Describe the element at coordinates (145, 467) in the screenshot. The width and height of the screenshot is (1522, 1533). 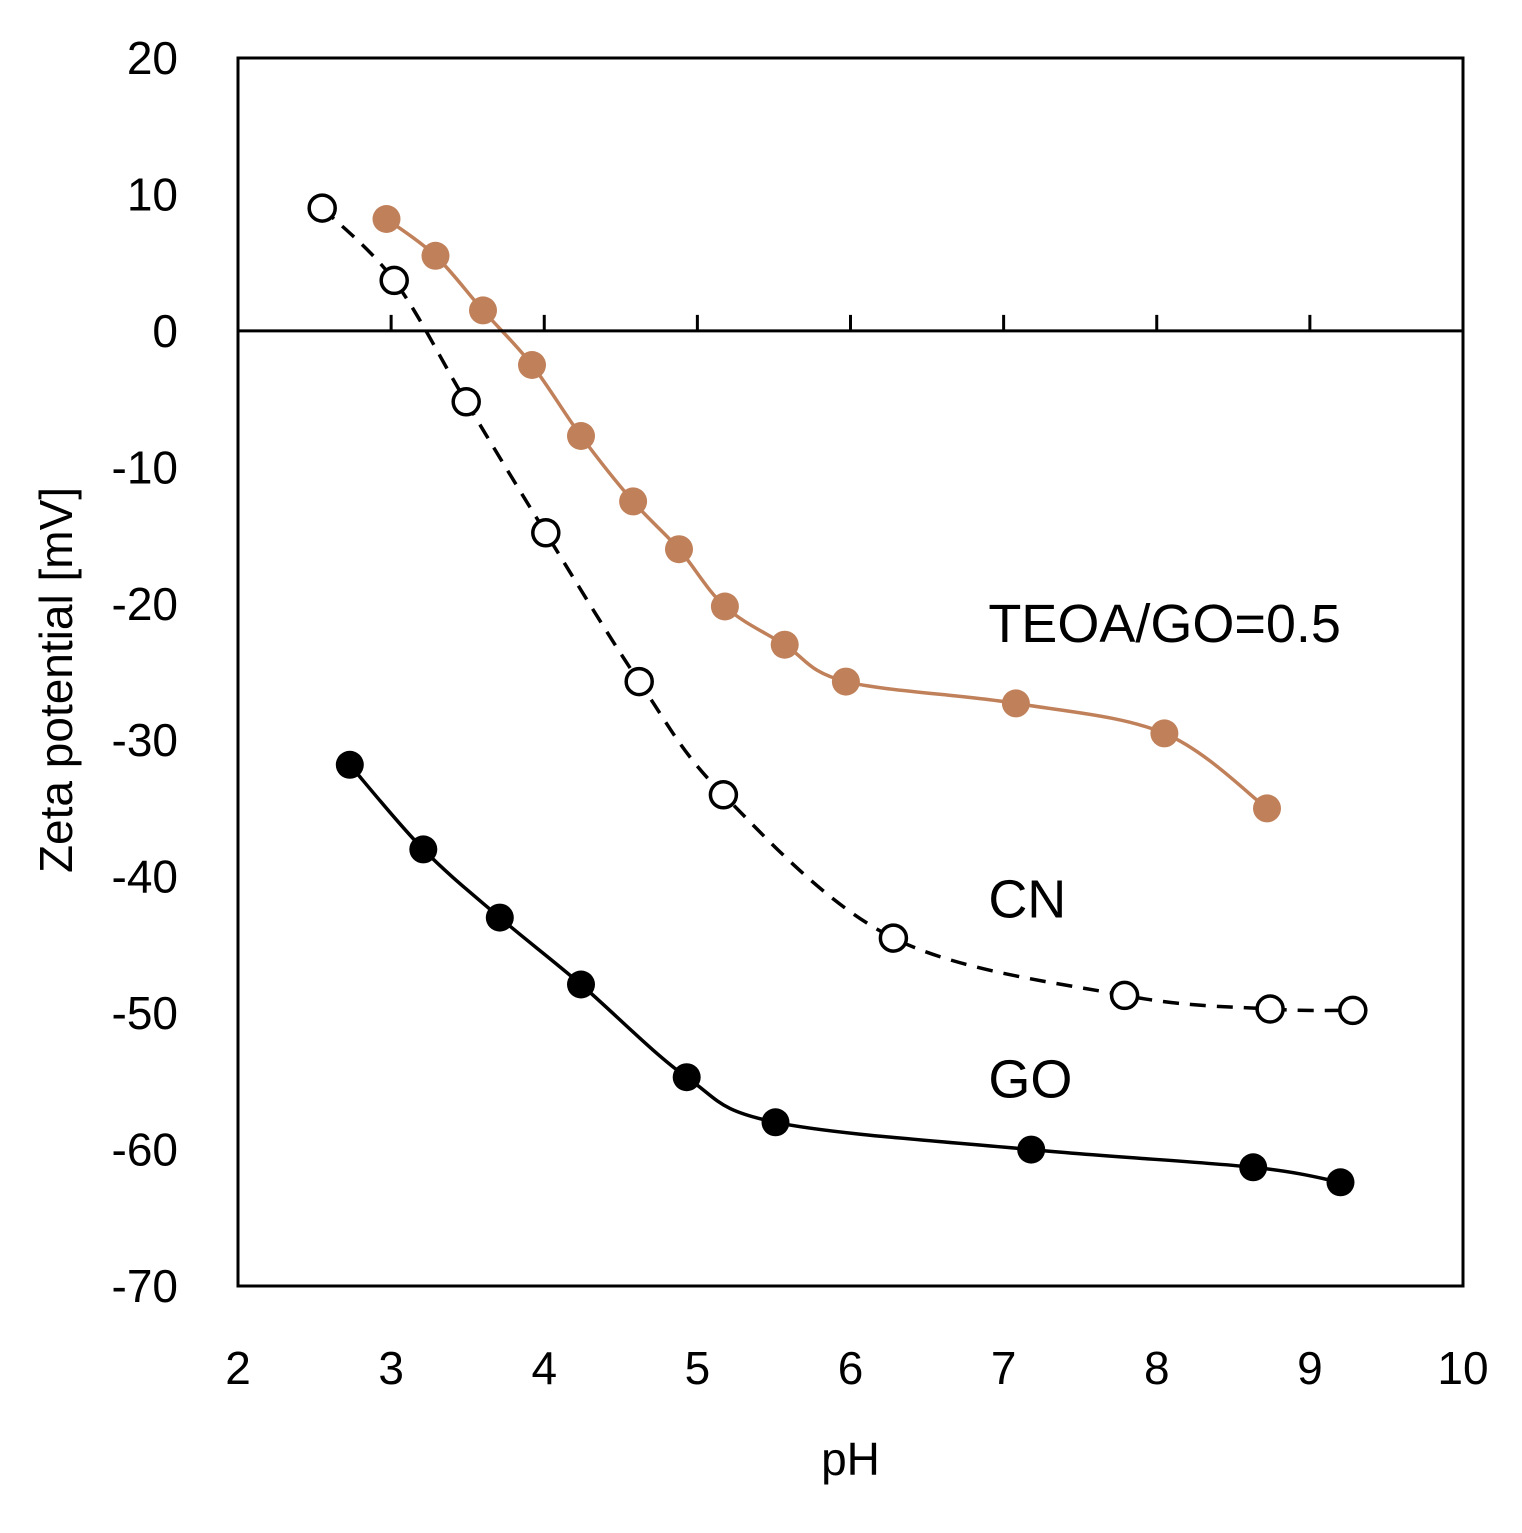
I see `y-tick-label: -10` at that location.